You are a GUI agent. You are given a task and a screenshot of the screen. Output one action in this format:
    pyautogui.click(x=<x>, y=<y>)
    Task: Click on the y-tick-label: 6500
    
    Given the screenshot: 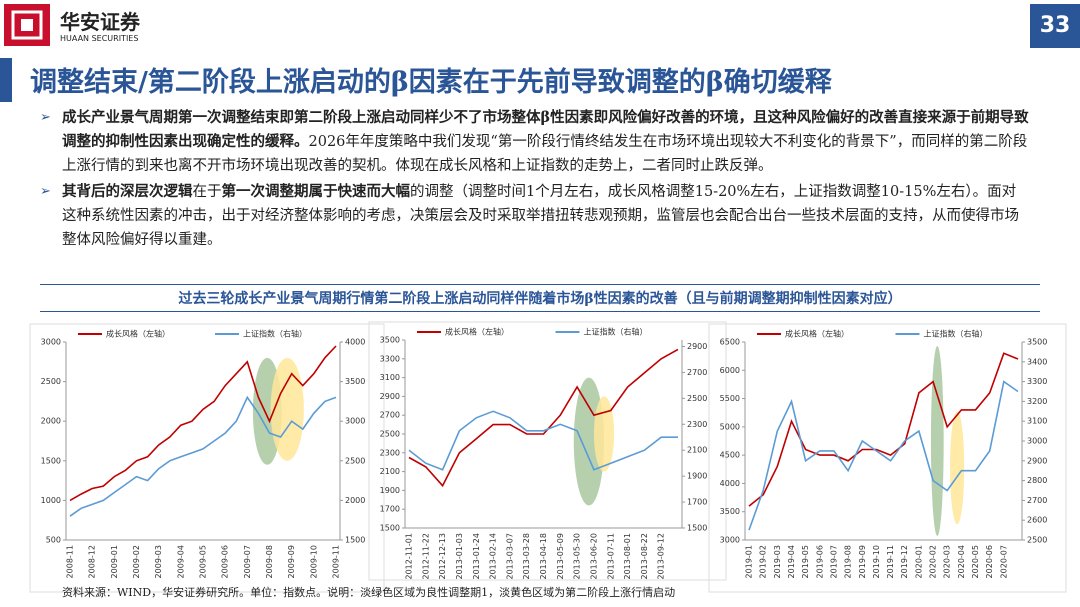 What is the action you would take?
    pyautogui.click(x=730, y=342)
    